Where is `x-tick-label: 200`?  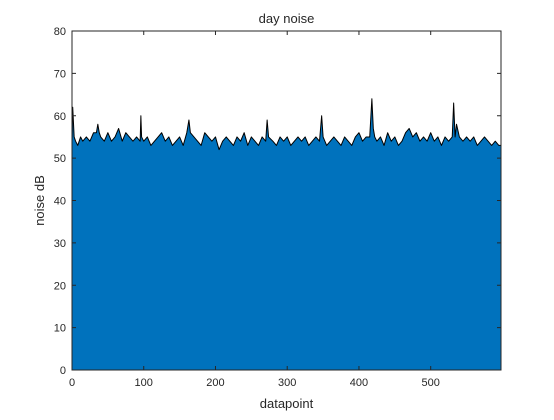
x-tick-label: 200 is located at coordinates (215, 383).